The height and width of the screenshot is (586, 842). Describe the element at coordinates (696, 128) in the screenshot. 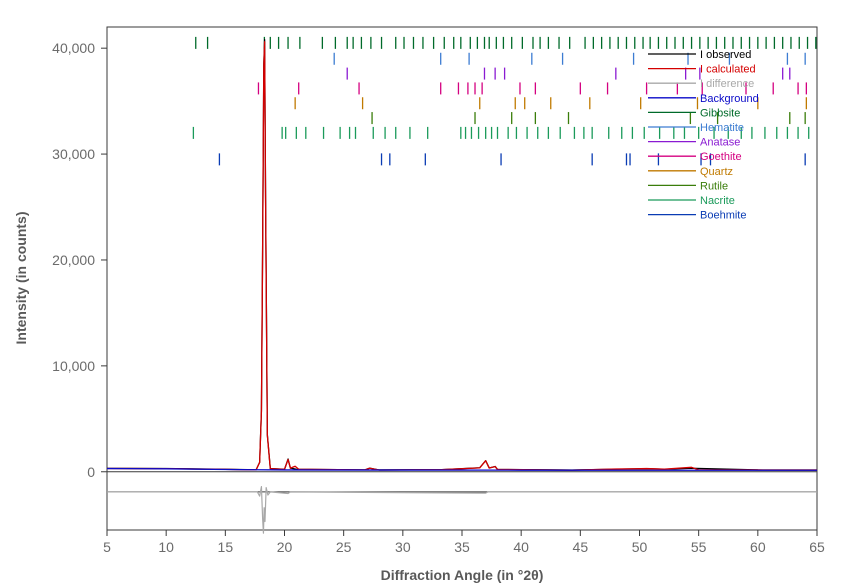

I see `legend-item-hematite: Hematite` at that location.